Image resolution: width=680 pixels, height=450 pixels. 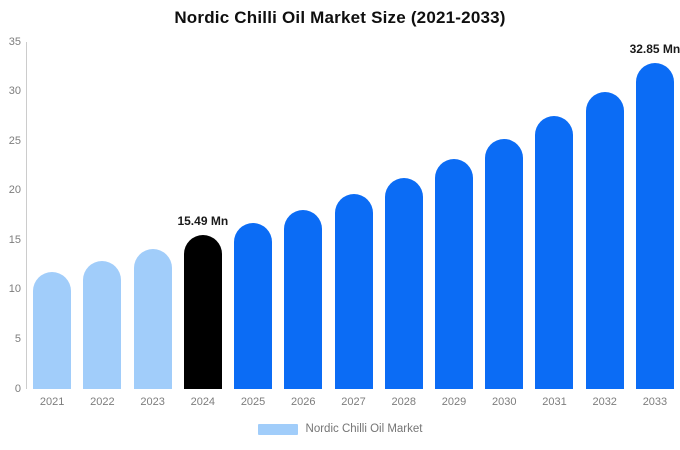 I want to click on bar-slot-2032: 2032, so click(x=605, y=225).